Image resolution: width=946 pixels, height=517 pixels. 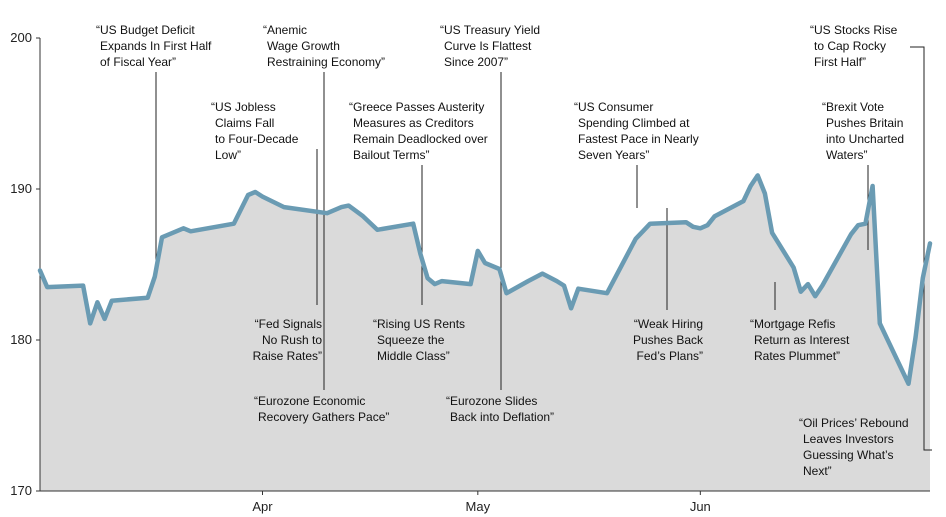 I want to click on annotation-line: Squeeze the, so click(x=411, y=340).